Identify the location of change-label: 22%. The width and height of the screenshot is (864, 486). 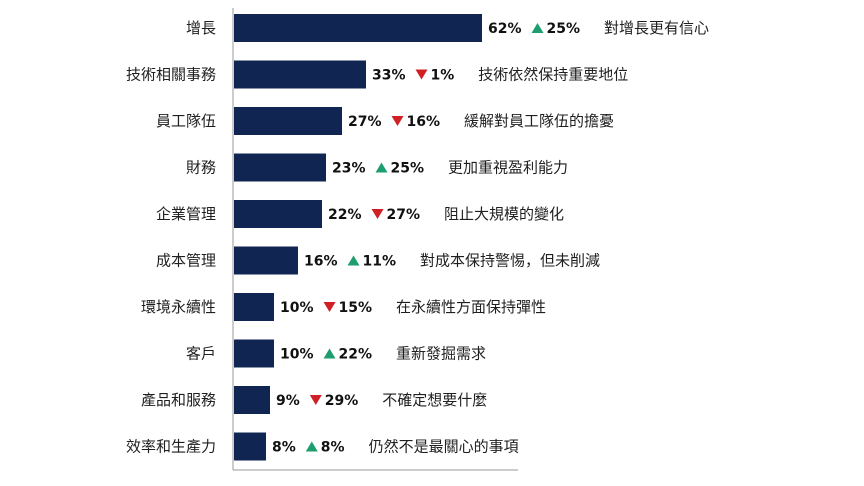
(356, 355).